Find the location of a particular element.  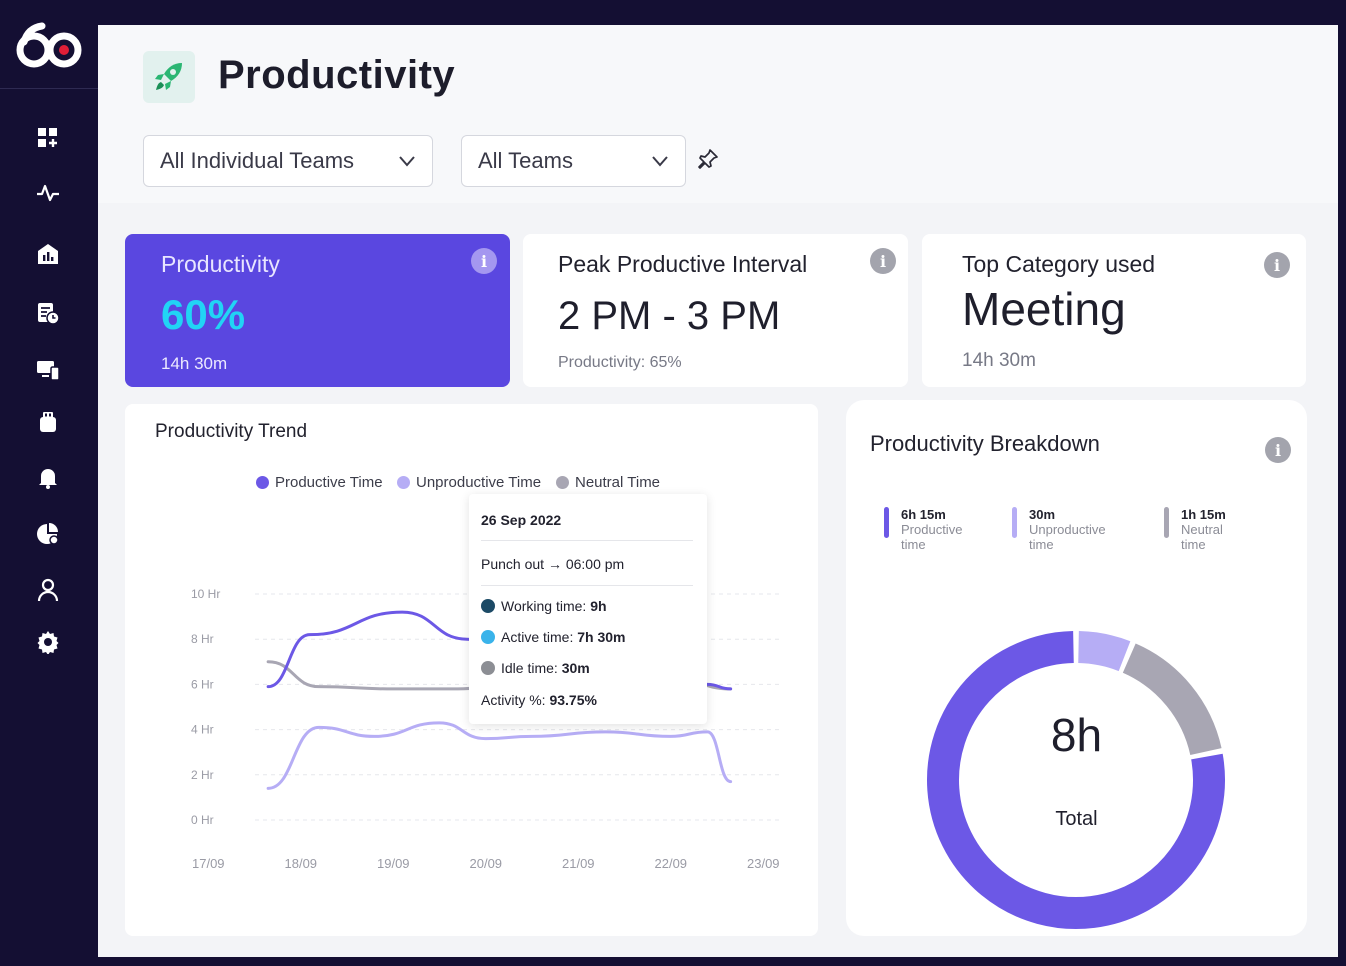

sidebar-item-profile is located at coordinates (48, 590).